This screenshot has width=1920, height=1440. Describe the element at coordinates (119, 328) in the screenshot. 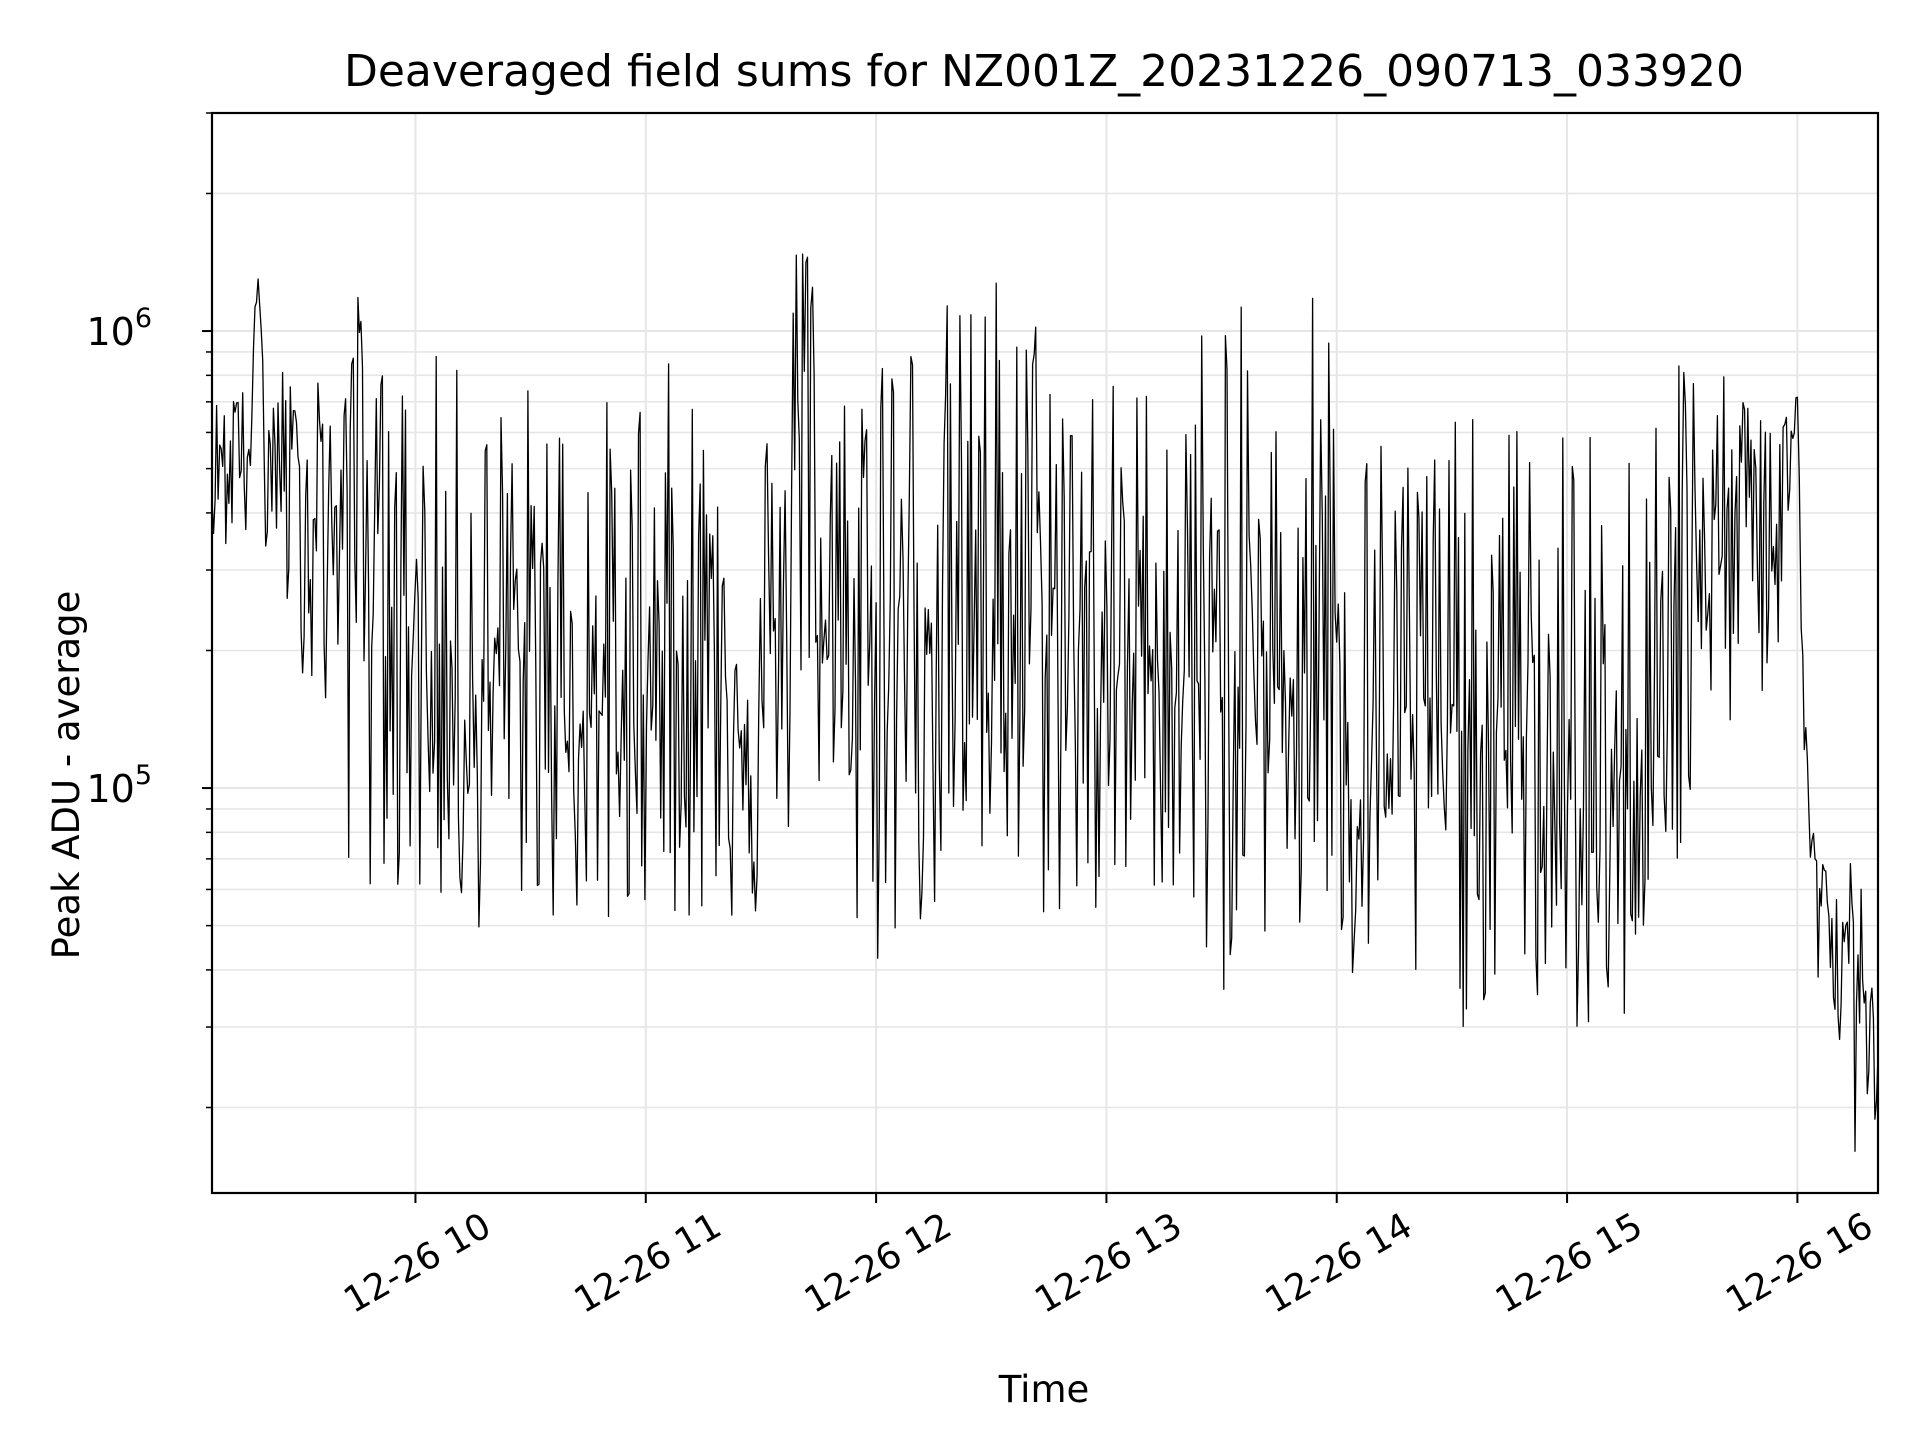

I see `y-tick-label: 106` at that location.